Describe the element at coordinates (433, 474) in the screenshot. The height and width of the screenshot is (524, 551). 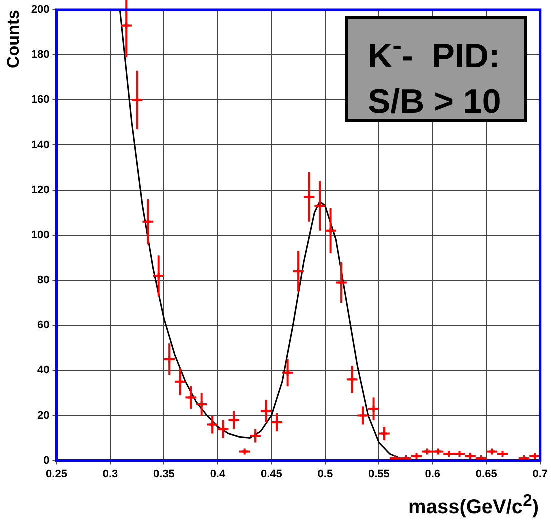
I see `x-tick-label: 0.6` at that location.